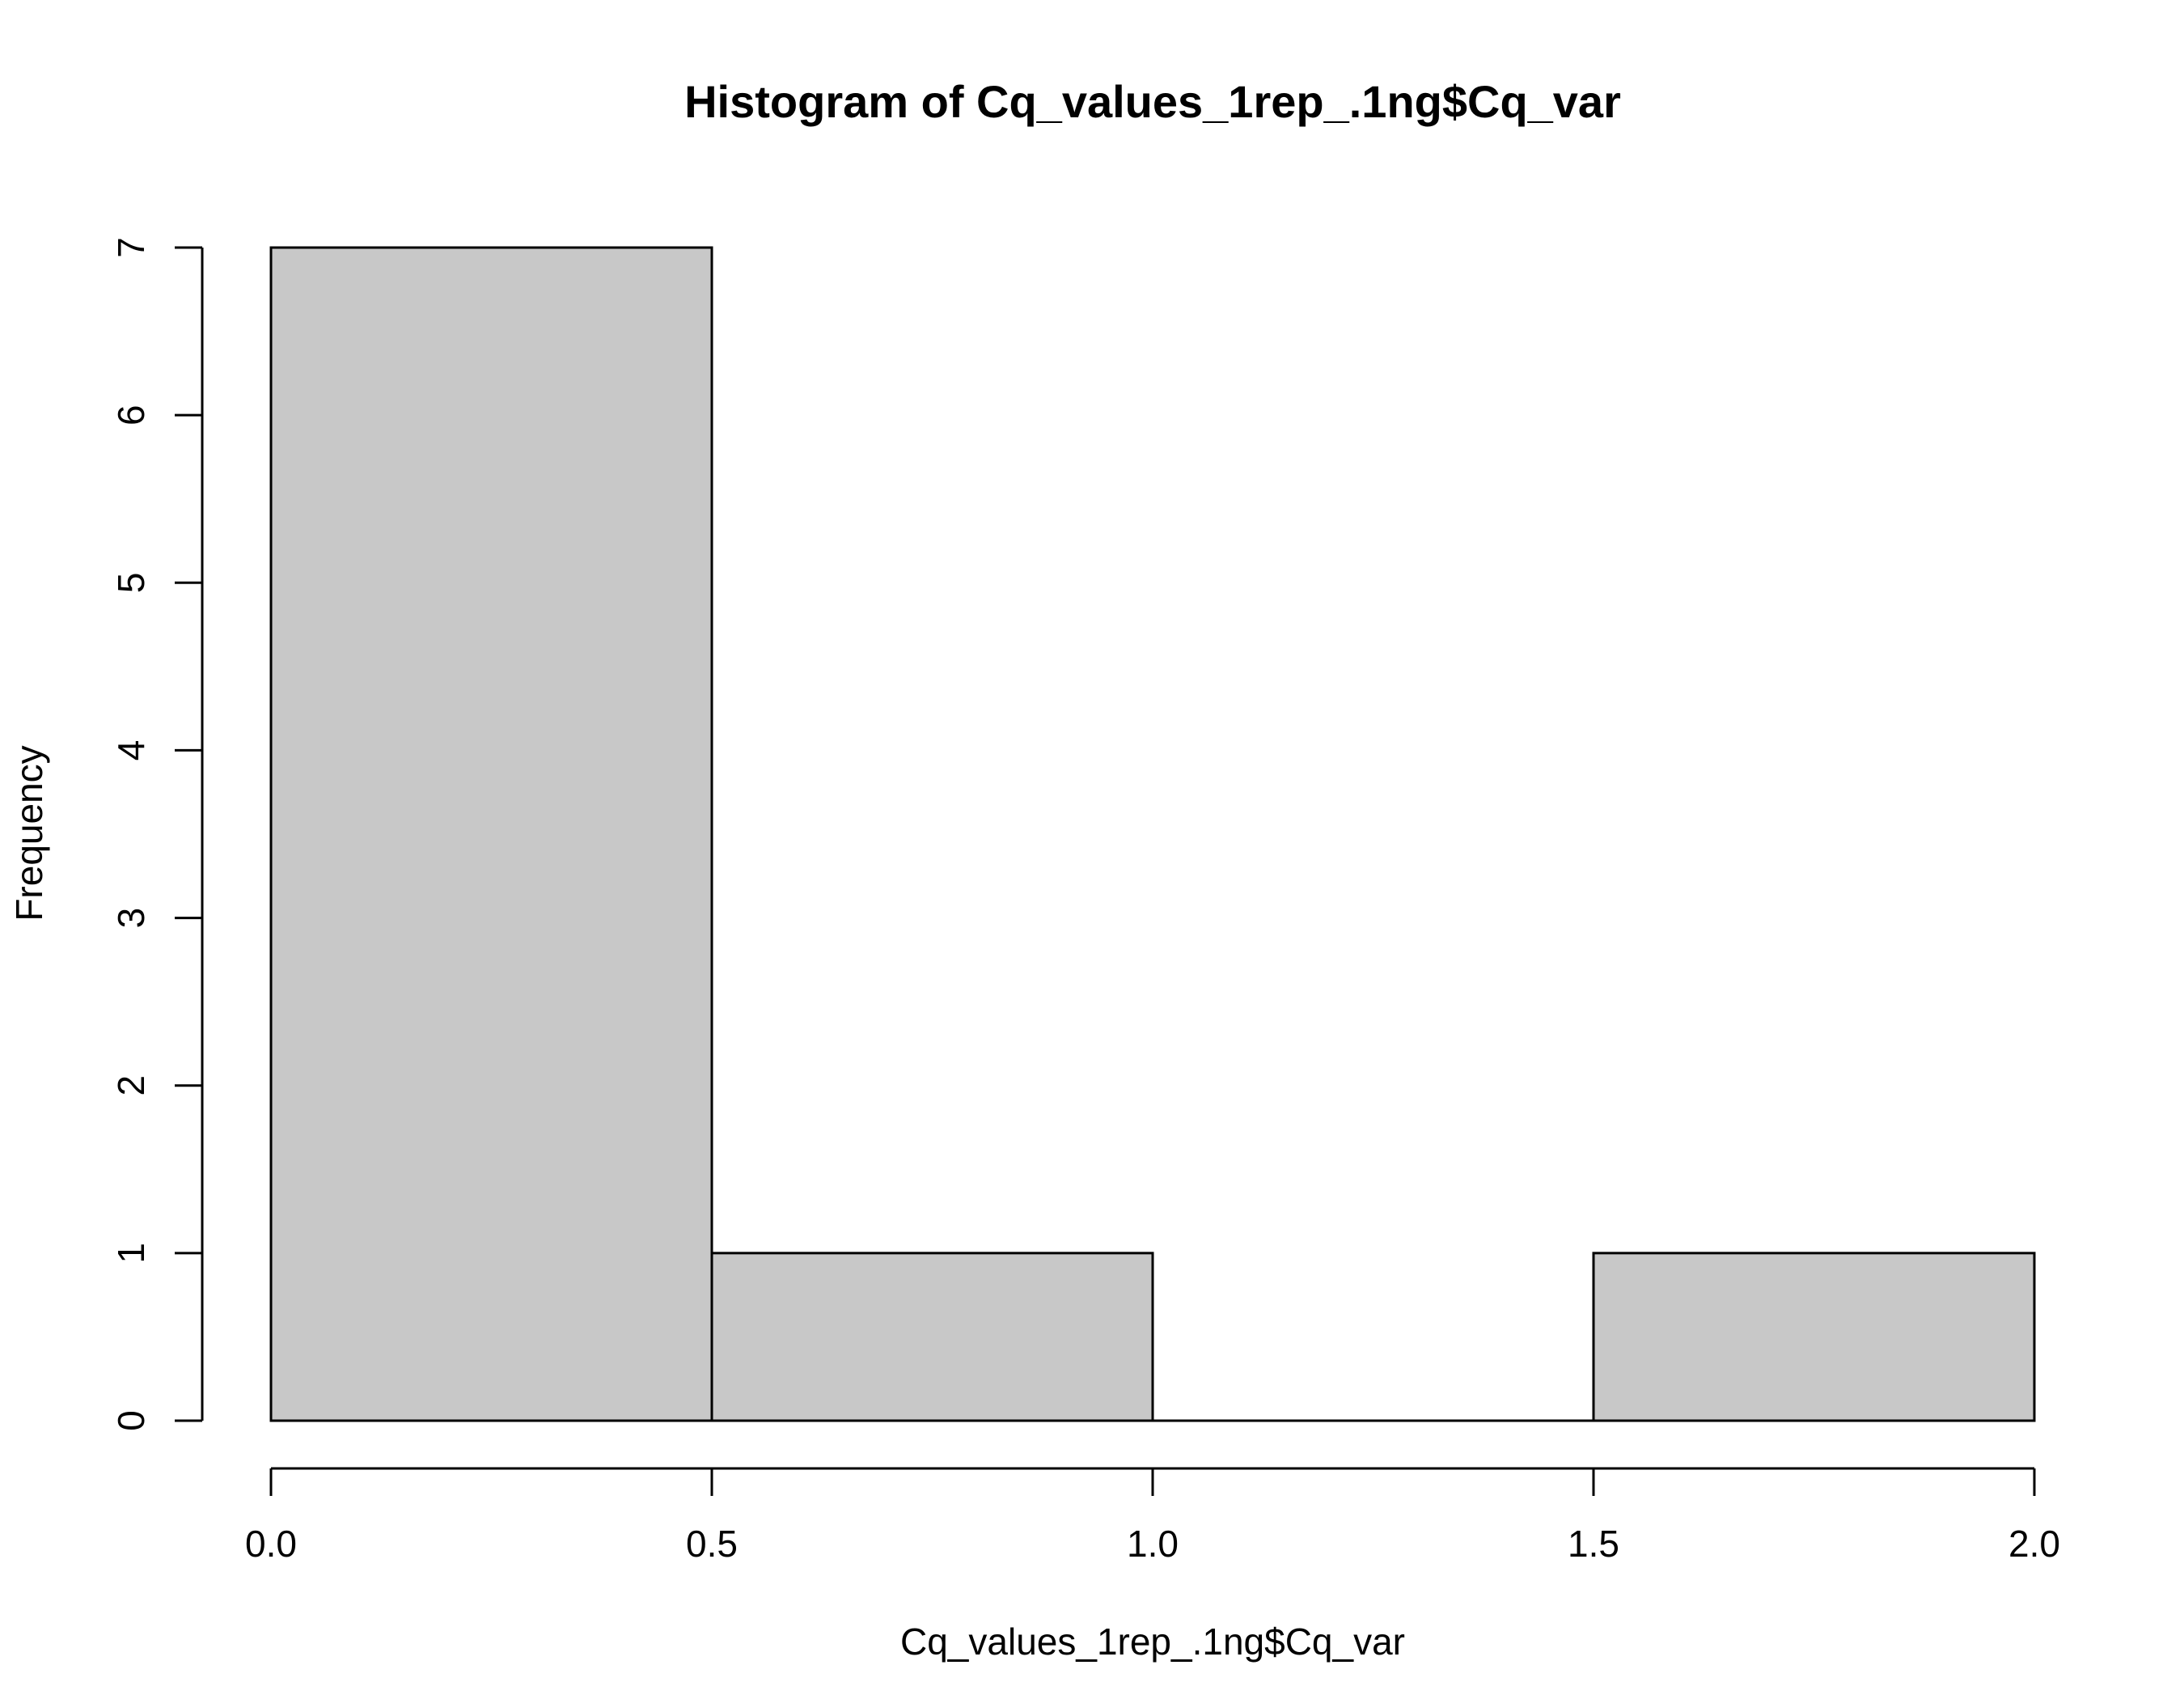  Describe the element at coordinates (1152, 1516) in the screenshot. I see `x-axis: 0.0 0.5 1.0 1.5 2.0` at that location.